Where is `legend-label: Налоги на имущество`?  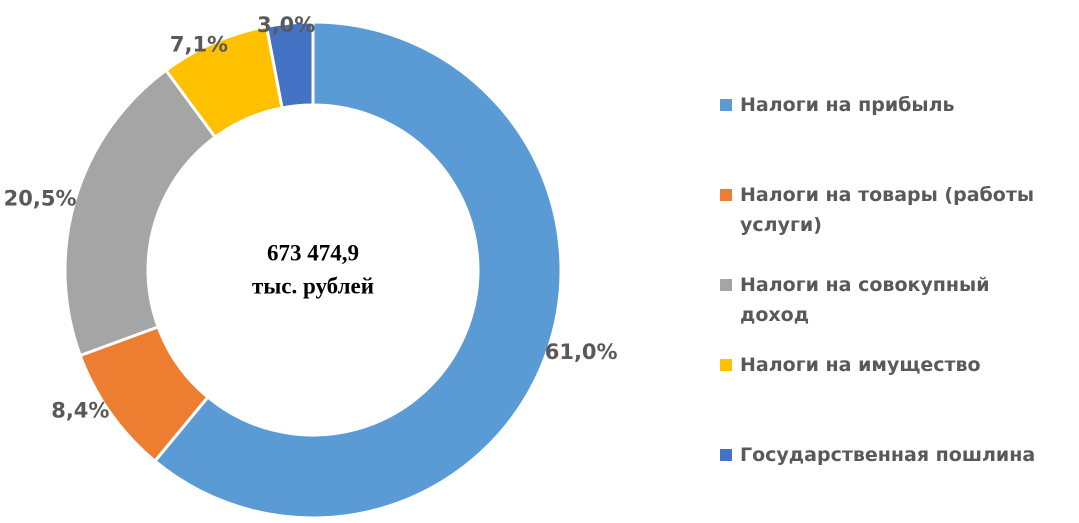
legend-label: Налоги на имущество is located at coordinates (860, 365).